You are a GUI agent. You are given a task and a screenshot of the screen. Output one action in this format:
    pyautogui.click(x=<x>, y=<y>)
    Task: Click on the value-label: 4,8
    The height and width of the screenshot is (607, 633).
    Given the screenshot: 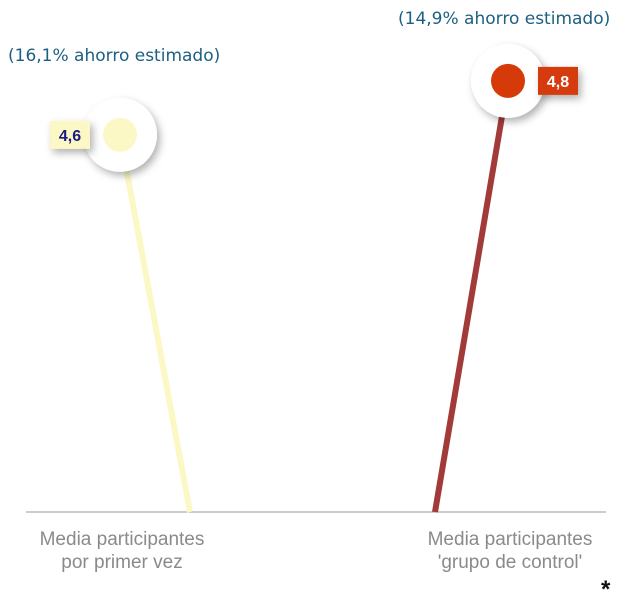 What is the action you would take?
    pyautogui.click(x=558, y=82)
    